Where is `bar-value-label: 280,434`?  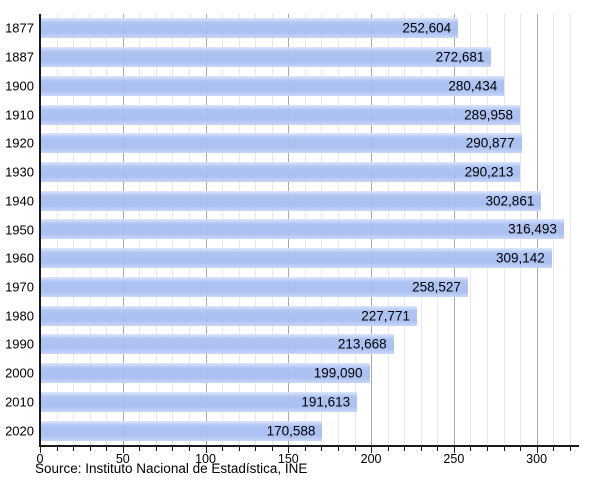
bar-value-label: 280,434 is located at coordinates (473, 86).